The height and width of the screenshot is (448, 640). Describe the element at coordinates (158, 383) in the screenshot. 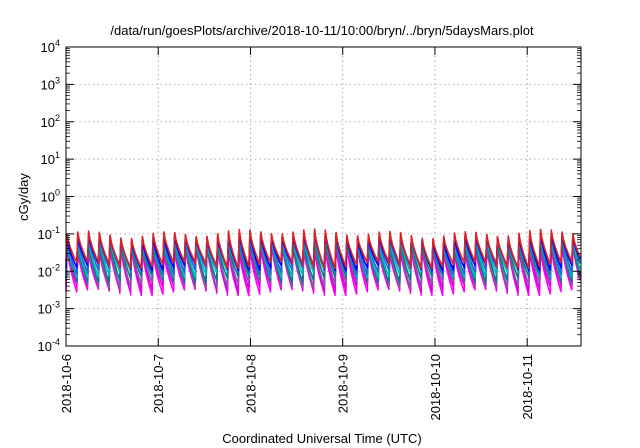

I see `x-tick-label: 2018-10-7` at that location.